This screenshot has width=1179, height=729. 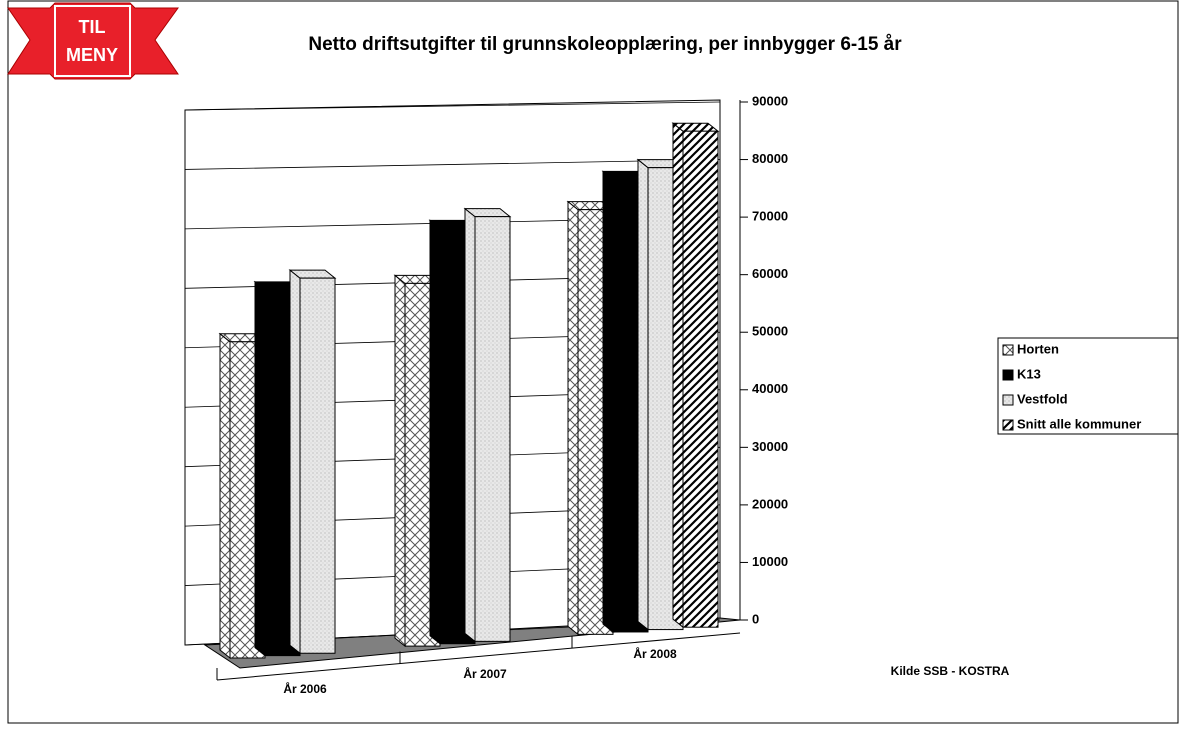 I want to click on source: Kilde SSB - KOSTRA, so click(x=950, y=671).